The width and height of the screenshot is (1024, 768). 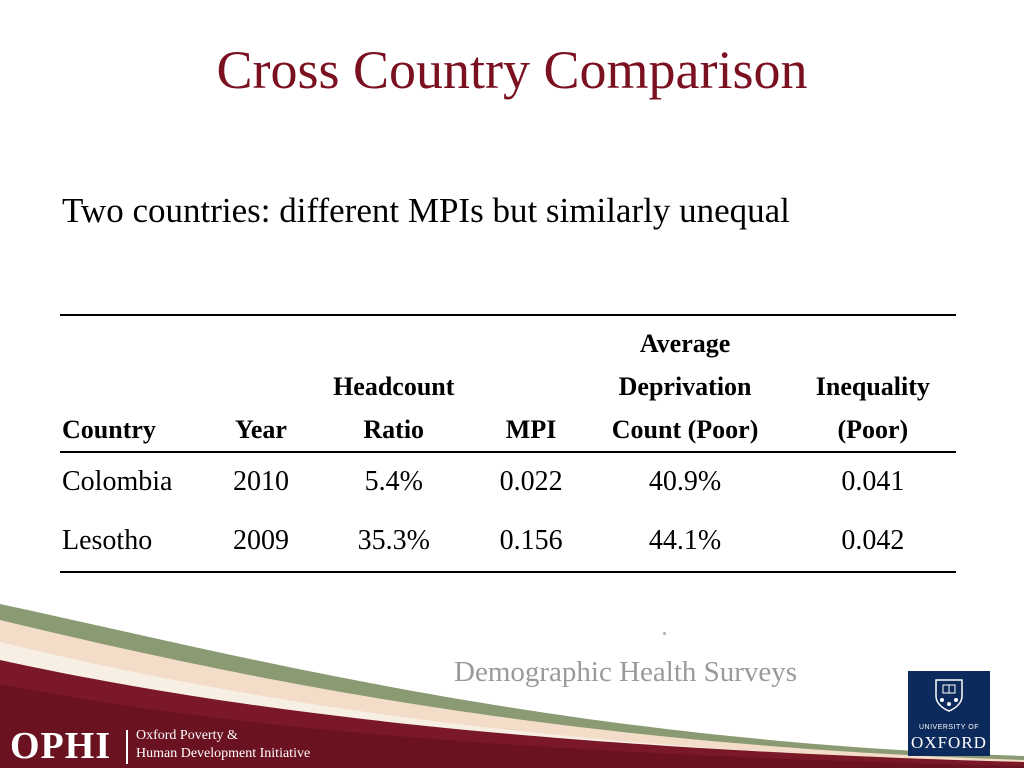 I want to click on org-name-line-1: Oxford Poverty &, so click(x=187, y=735).